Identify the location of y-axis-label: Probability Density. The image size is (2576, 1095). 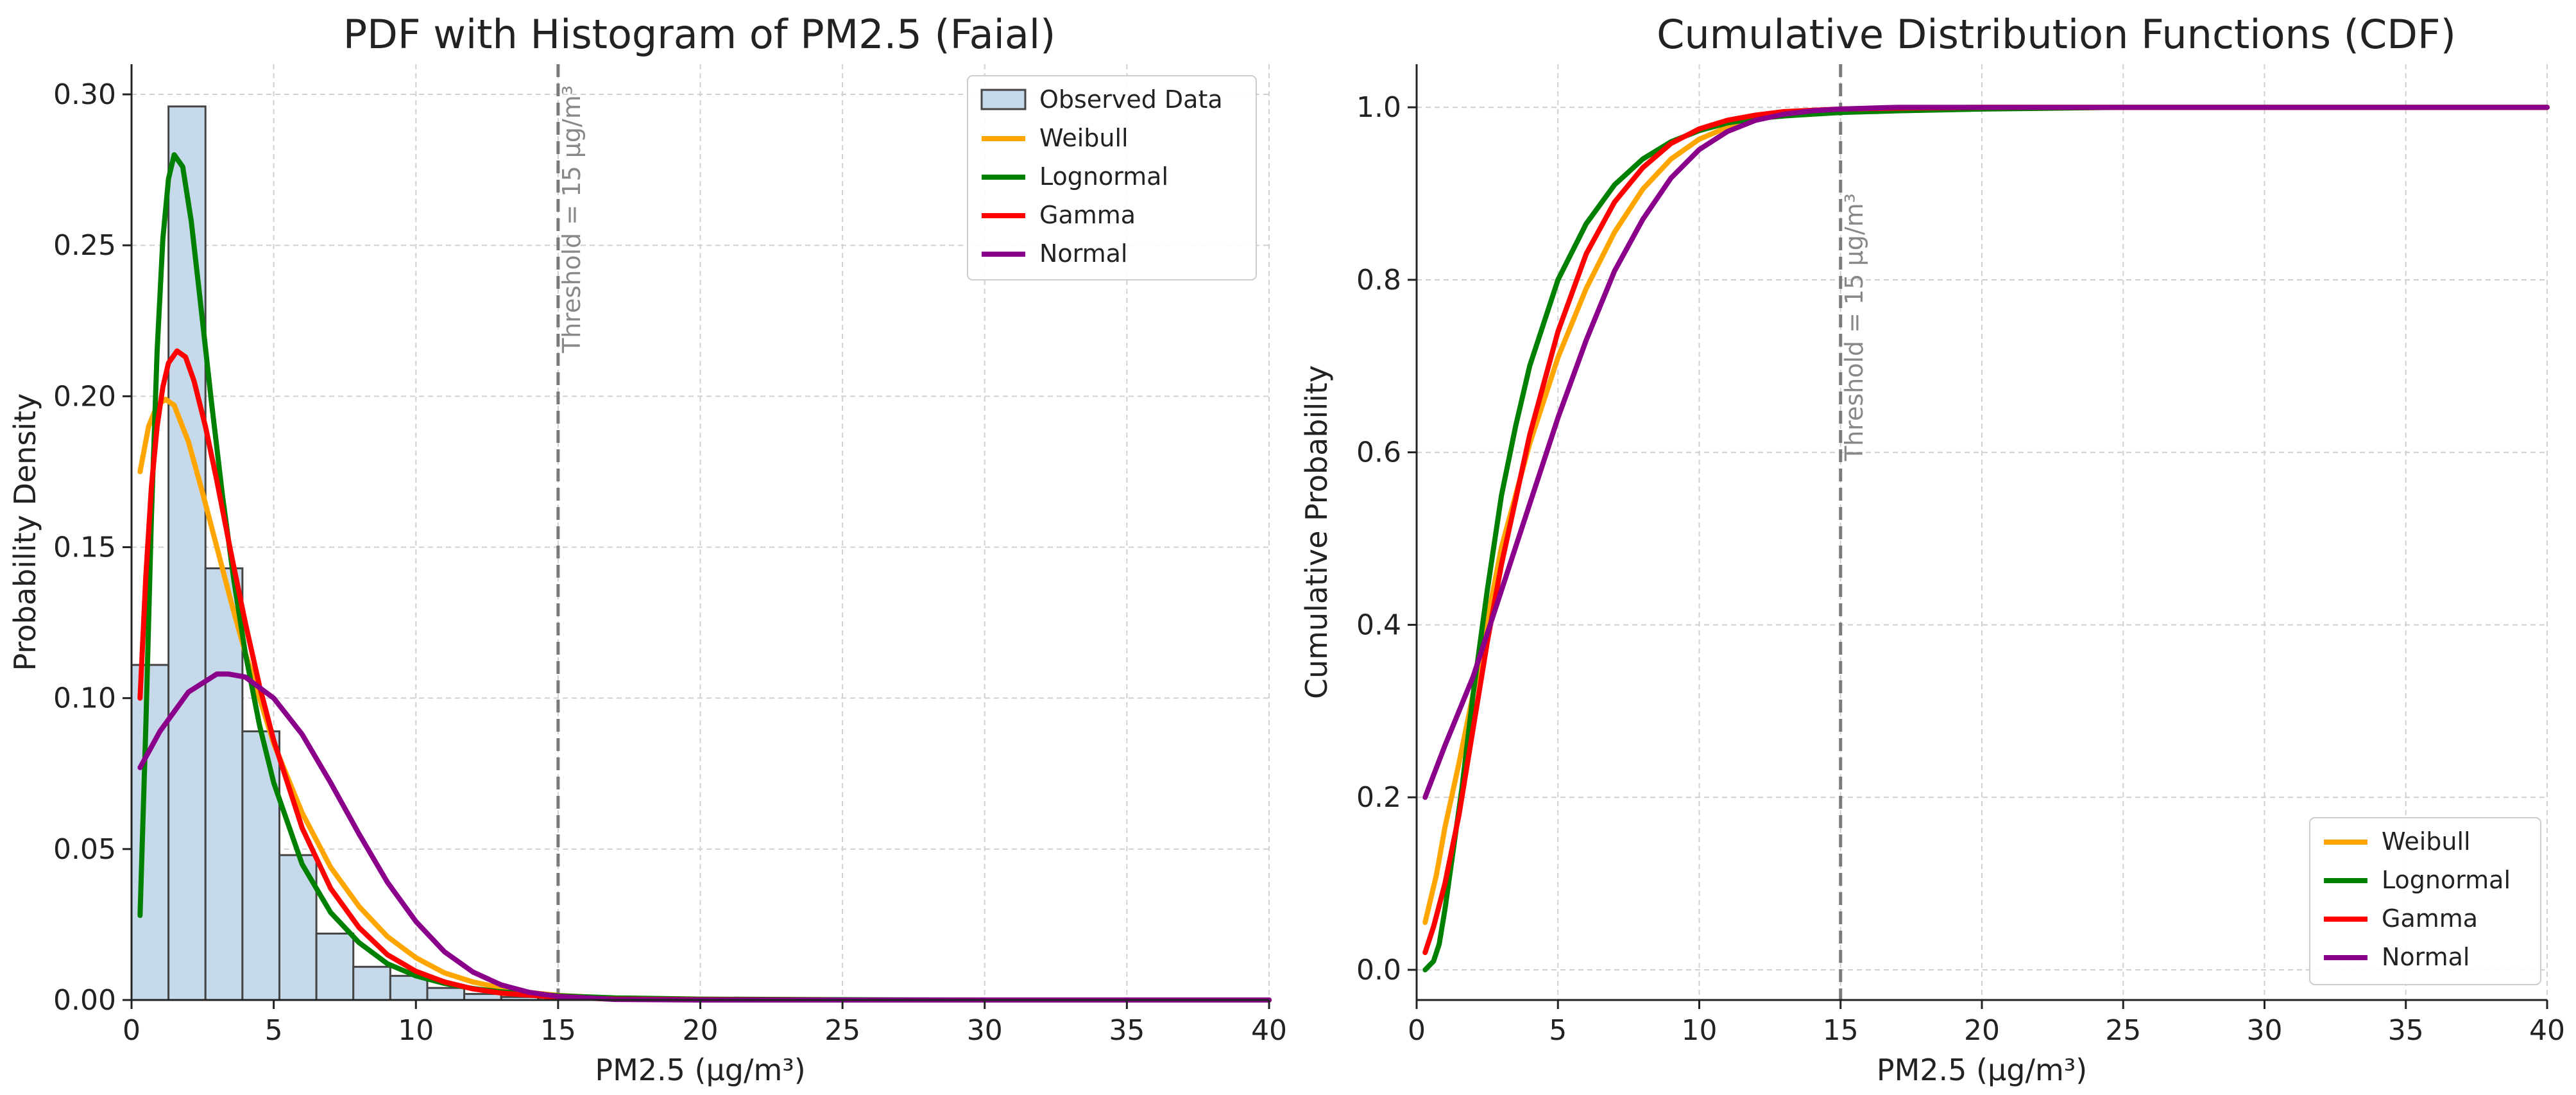
(25, 532).